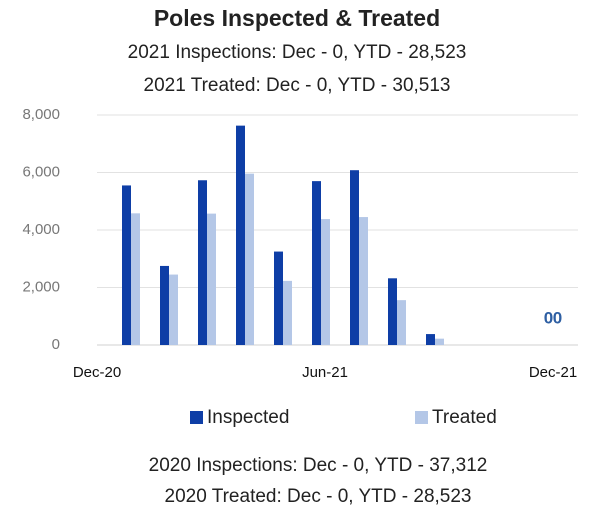 Image resolution: width=590 pixels, height=508 pixels. Describe the element at coordinates (56, 344) in the screenshot. I see `y-tick-label: 0` at that location.